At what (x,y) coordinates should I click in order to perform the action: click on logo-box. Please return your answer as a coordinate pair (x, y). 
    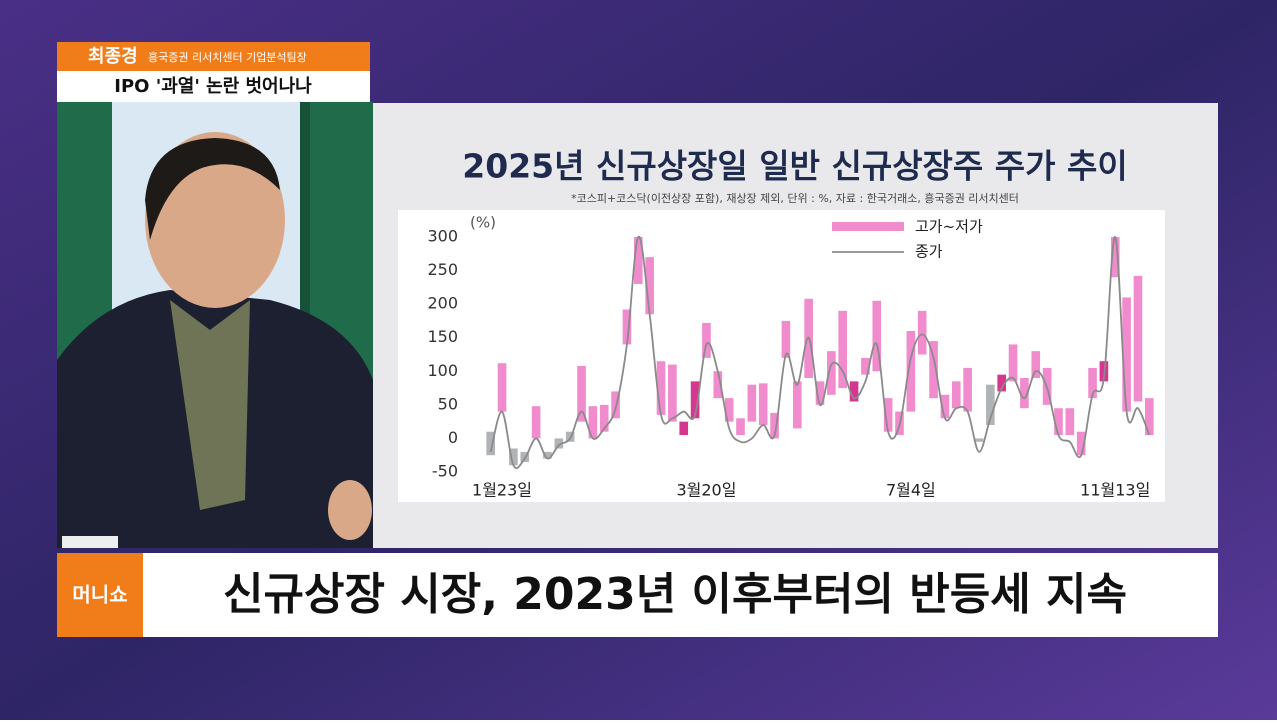
    Looking at the image, I should click on (100, 595).